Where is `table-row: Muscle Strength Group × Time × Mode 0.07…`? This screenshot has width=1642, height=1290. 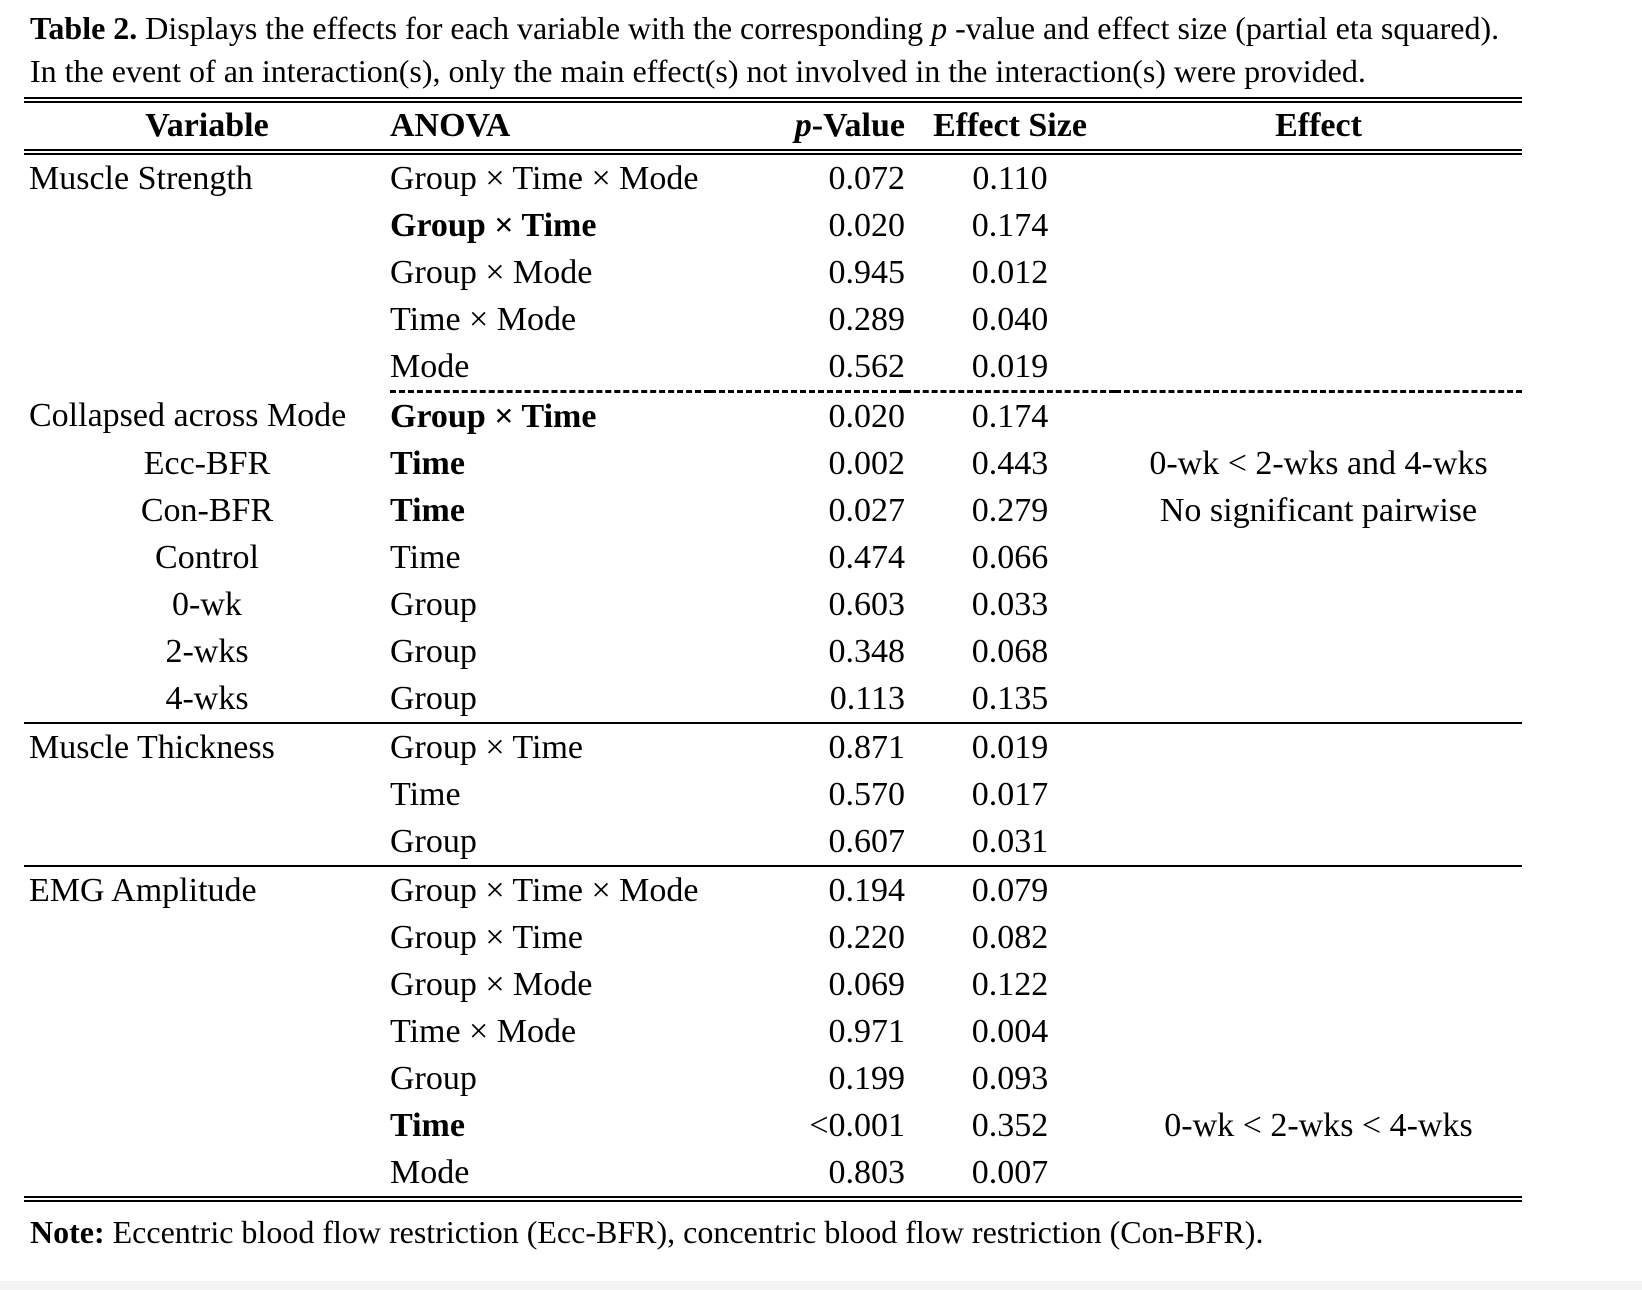 table-row: Muscle Strength Group × Time × Mode 0.07… is located at coordinates (773, 177).